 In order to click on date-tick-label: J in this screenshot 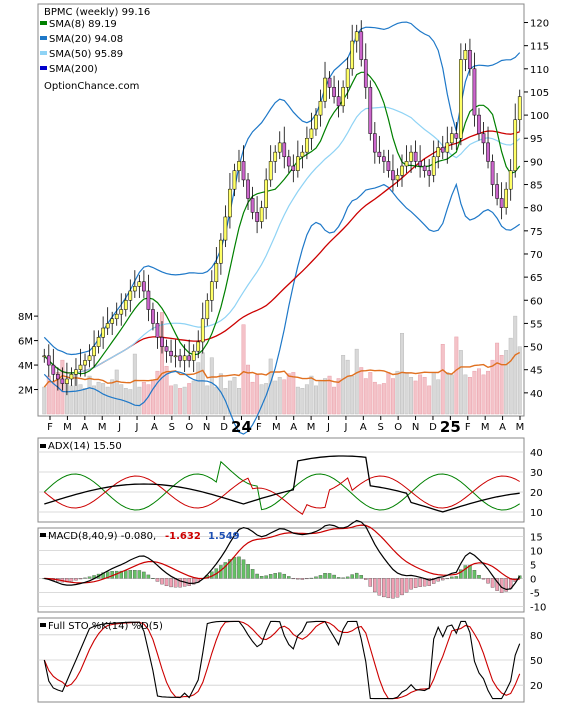, I will do `click(137, 427)`.